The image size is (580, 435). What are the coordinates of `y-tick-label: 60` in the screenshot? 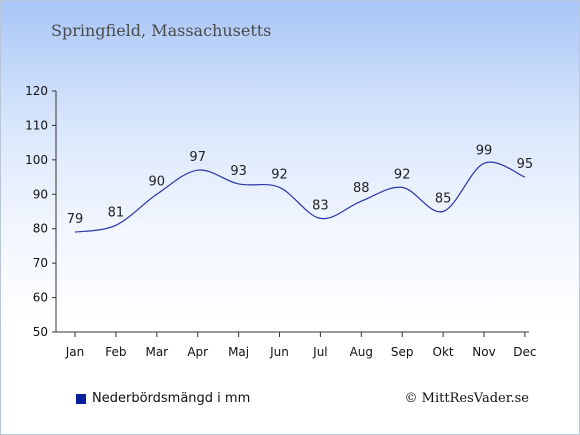 It's located at (40, 298).